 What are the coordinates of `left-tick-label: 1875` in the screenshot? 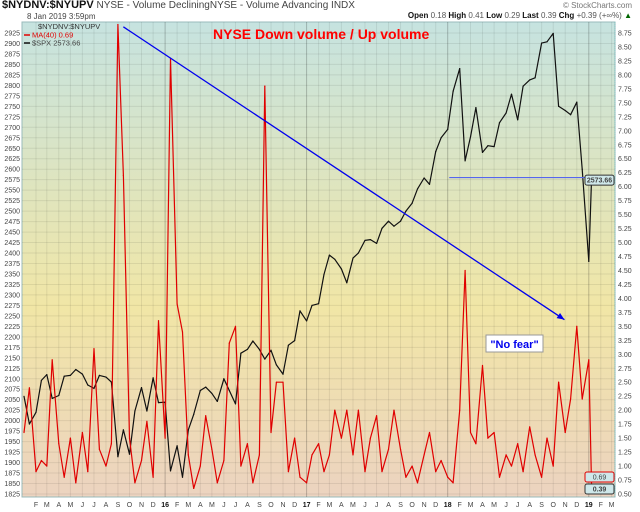 It's located at (12, 474).